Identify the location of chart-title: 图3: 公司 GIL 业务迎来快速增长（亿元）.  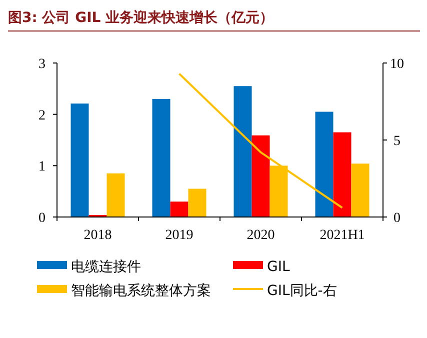
(141, 17).